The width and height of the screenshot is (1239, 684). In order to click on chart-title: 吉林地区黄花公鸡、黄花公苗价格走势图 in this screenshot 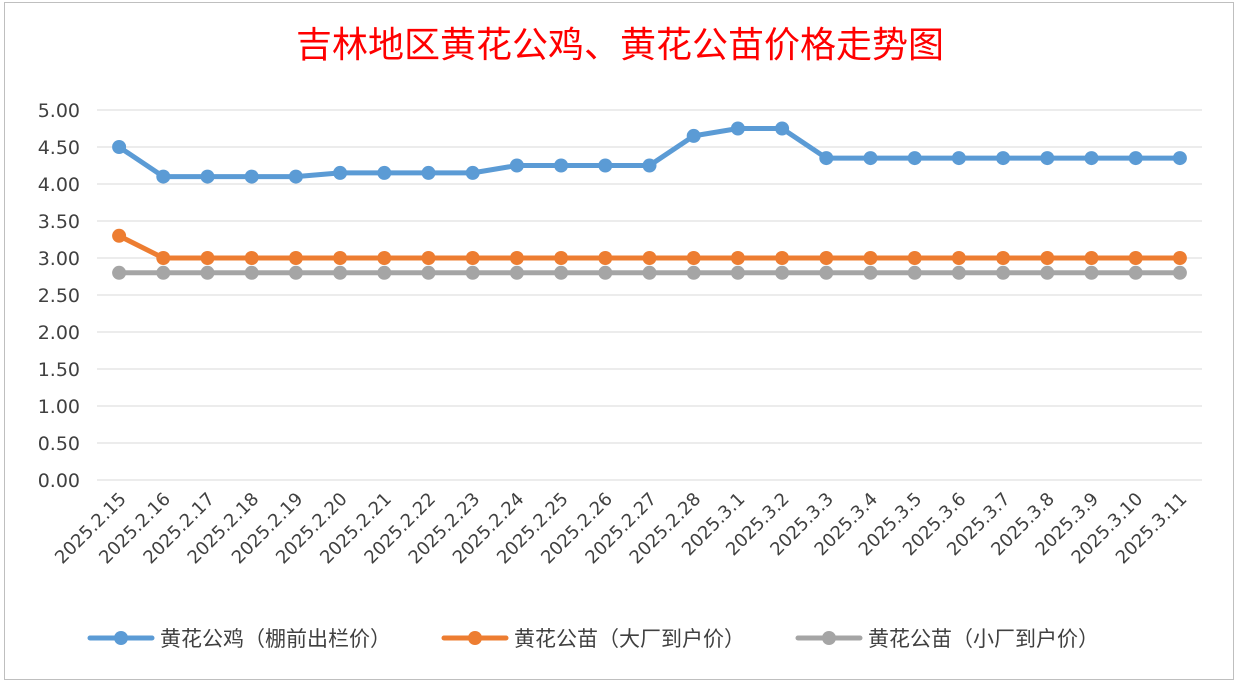, I will do `click(620, 45)`.